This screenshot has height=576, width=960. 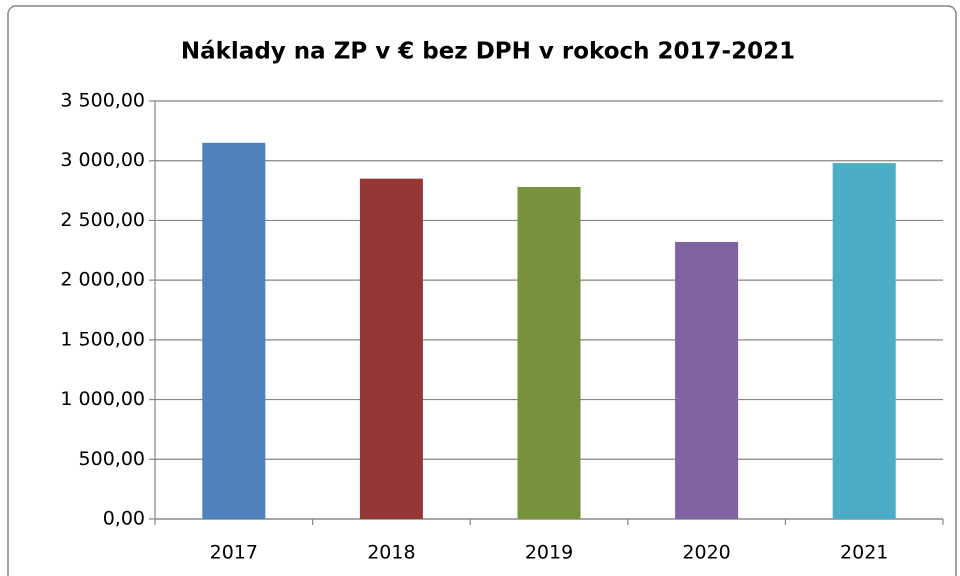 What do you see at coordinates (102, 101) in the screenshot?
I see `y-tick-label: 3 500,00` at bounding box center [102, 101].